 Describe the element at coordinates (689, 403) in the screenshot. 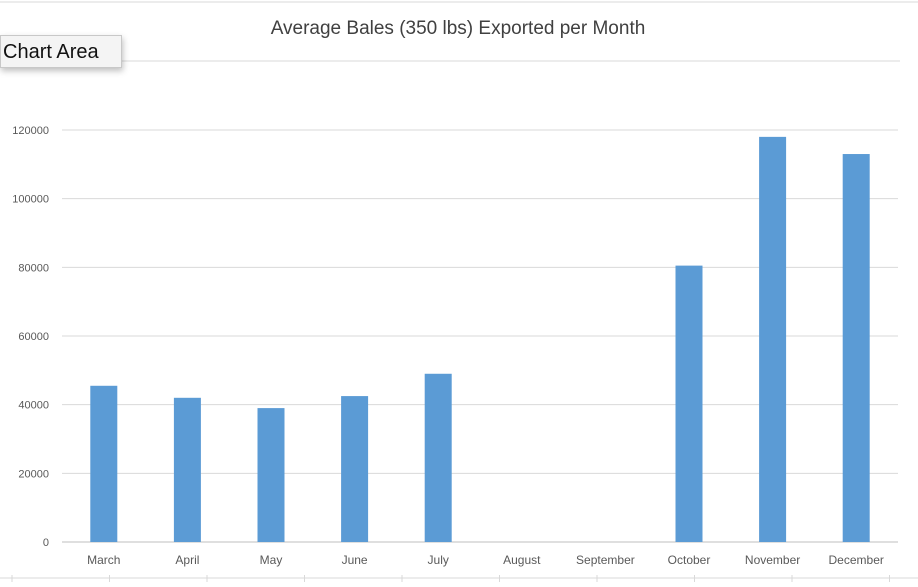

I see `bar-october` at that location.